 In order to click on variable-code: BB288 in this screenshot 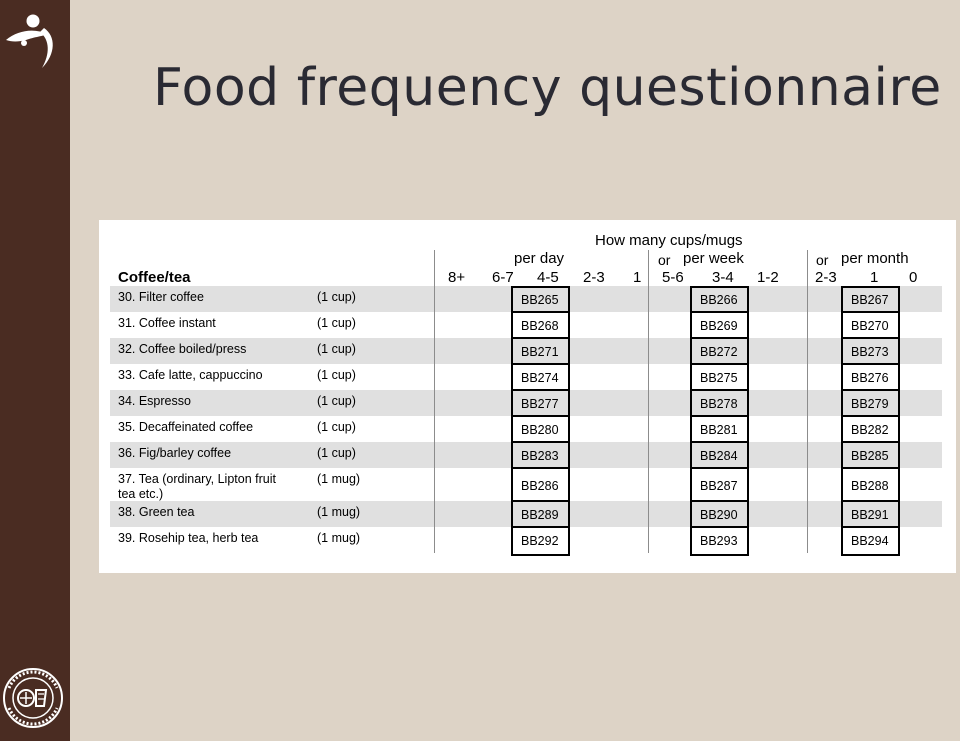, I will do `click(870, 486)`.